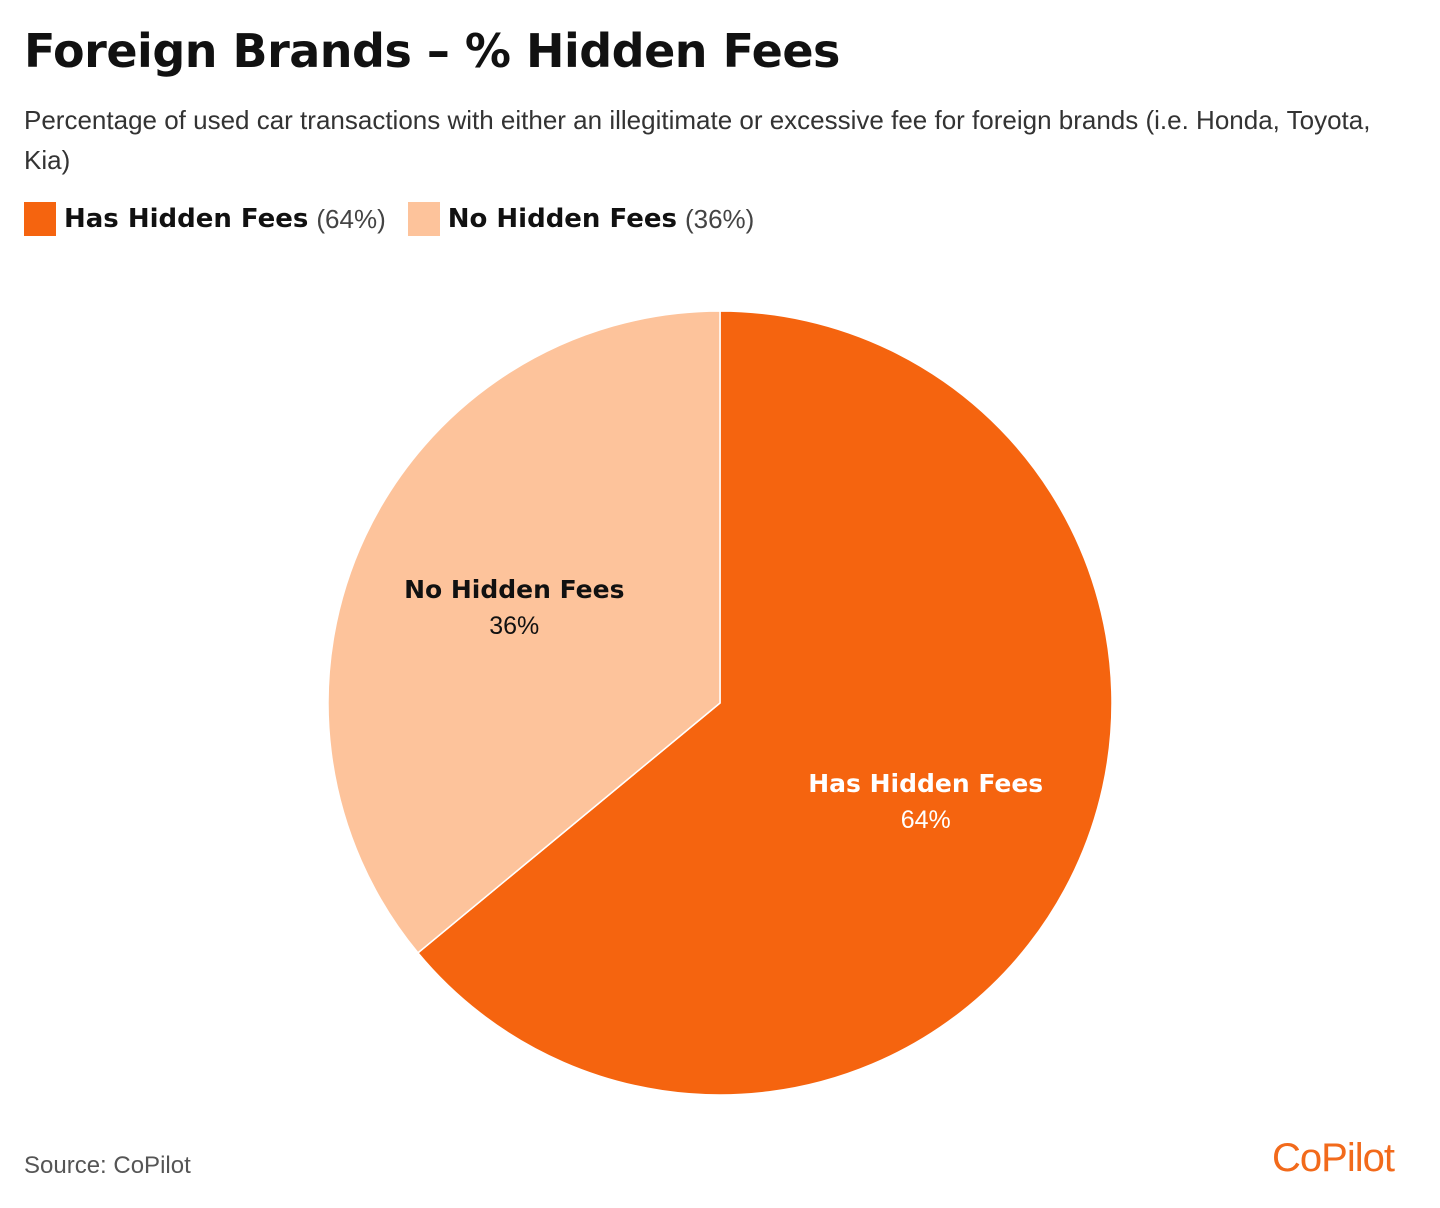 The width and height of the screenshot is (1440, 1208). What do you see at coordinates (719, 218) in the screenshot?
I see `legend-percent: (36%)` at bounding box center [719, 218].